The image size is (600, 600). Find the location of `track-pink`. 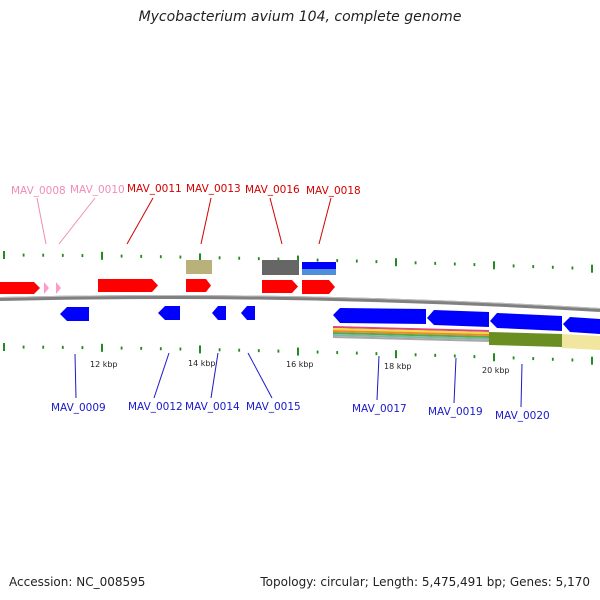

track-pink is located at coordinates (411, 329).